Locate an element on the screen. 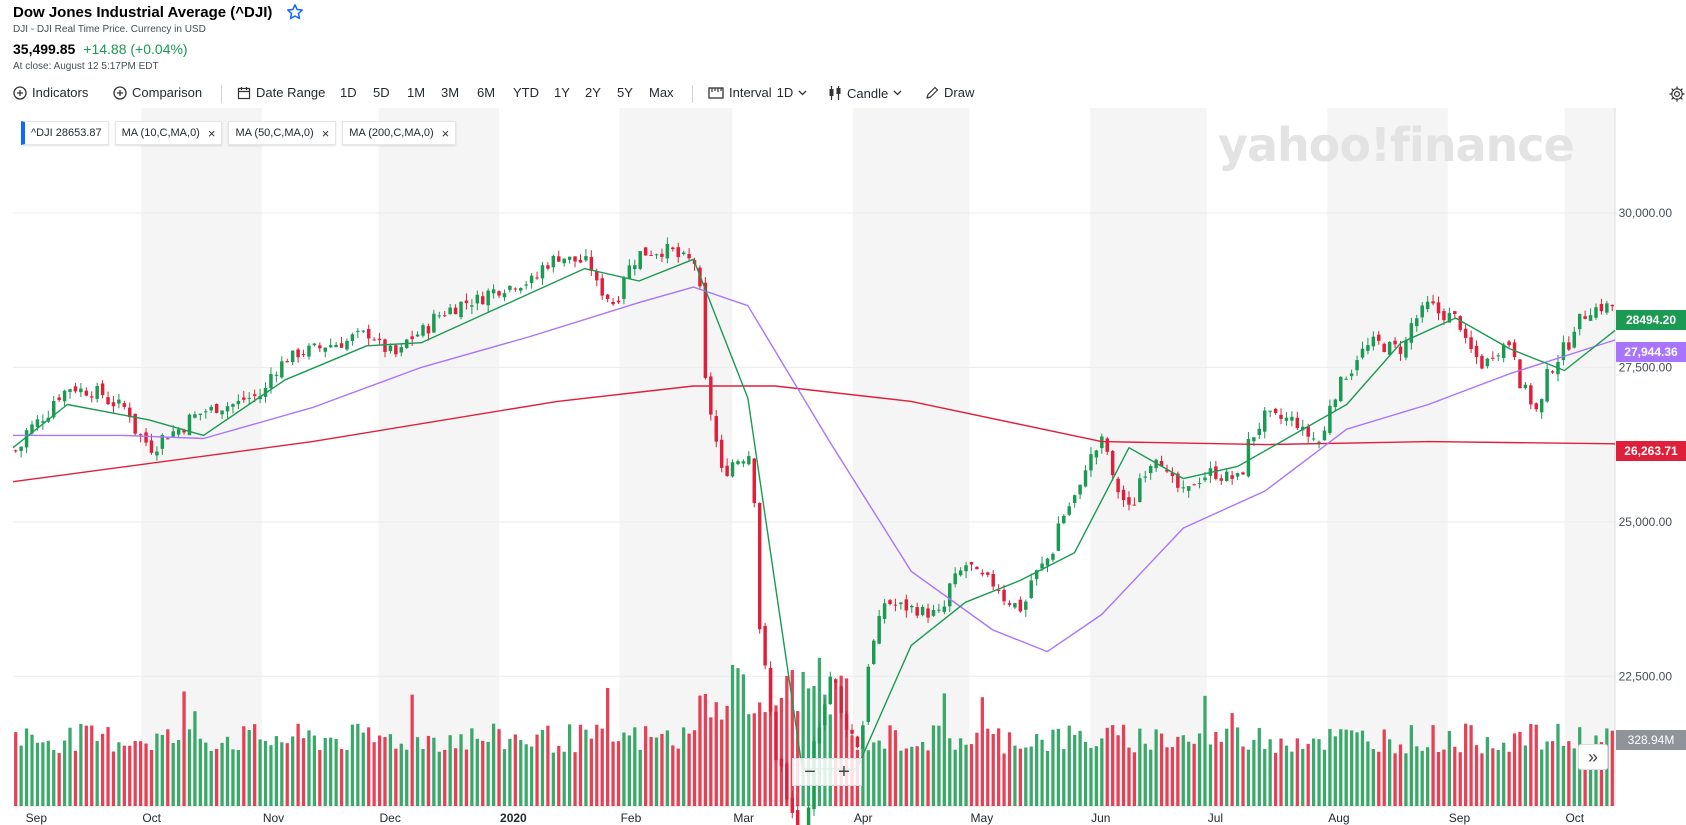  legend-main-symbol: ^DJI 28653.87 is located at coordinates (65, 133).